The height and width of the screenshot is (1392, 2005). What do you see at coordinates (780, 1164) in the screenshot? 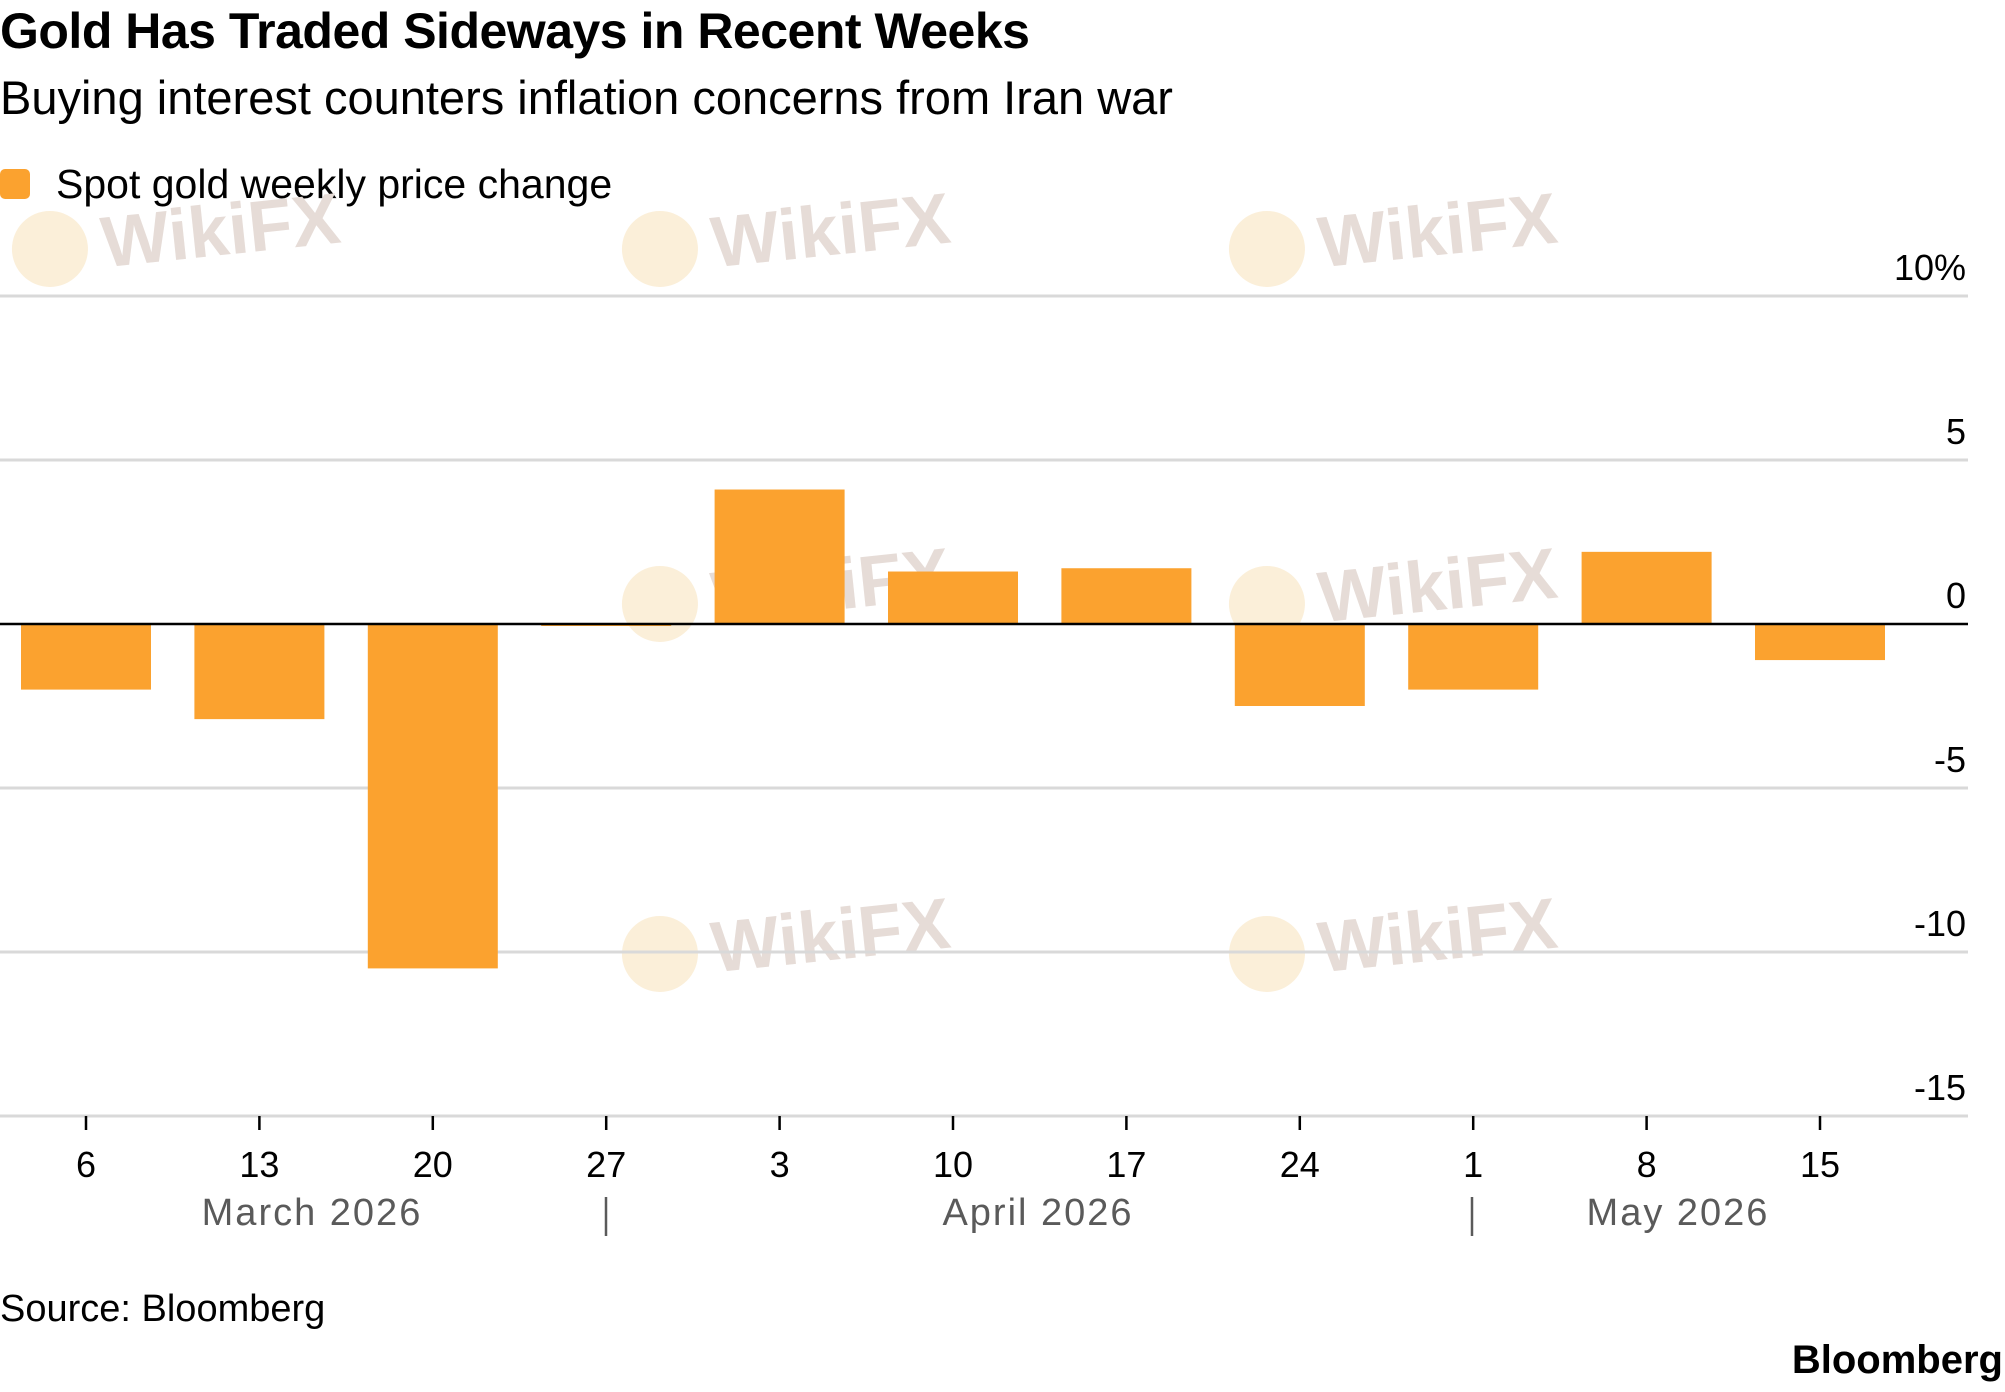
I see `x-tick-label: 3` at bounding box center [780, 1164].